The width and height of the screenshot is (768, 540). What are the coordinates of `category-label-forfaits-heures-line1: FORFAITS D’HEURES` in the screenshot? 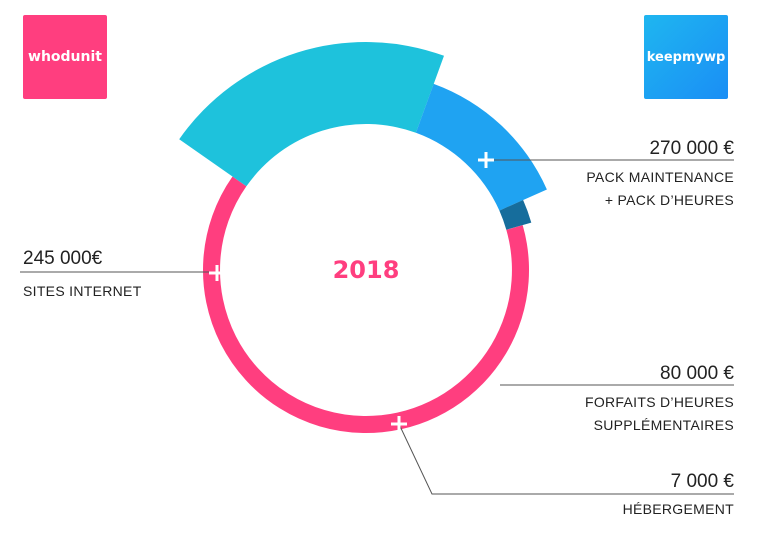 It's located at (659, 402).